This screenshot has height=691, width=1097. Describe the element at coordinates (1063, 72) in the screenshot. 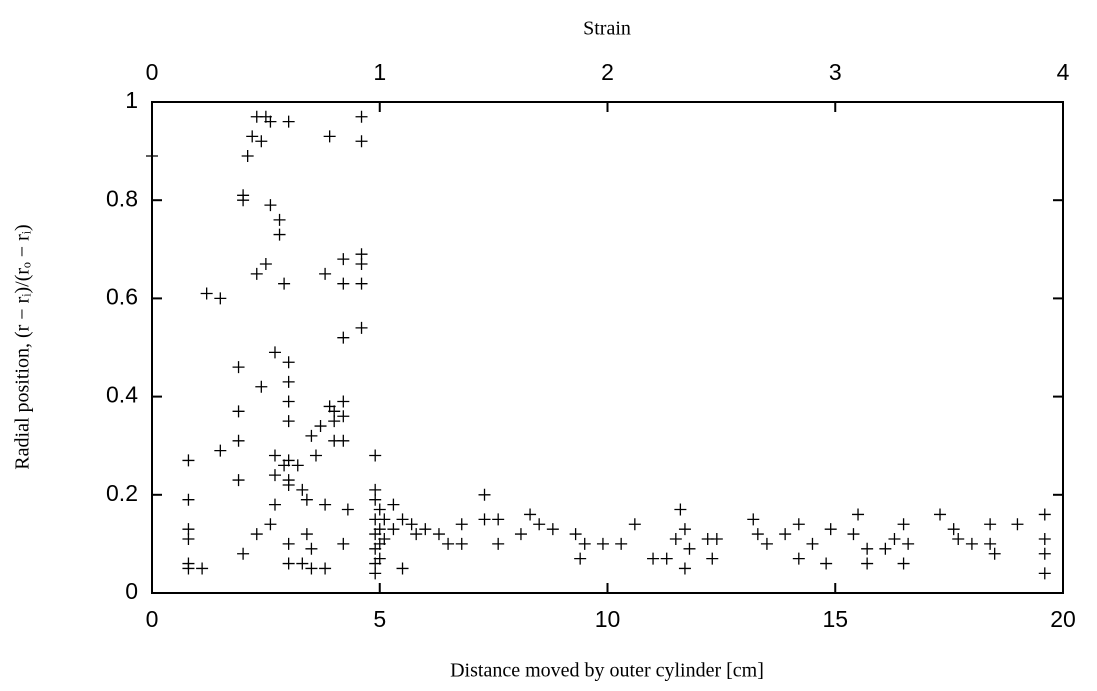

I see `x2-tick-label: 4` at that location.